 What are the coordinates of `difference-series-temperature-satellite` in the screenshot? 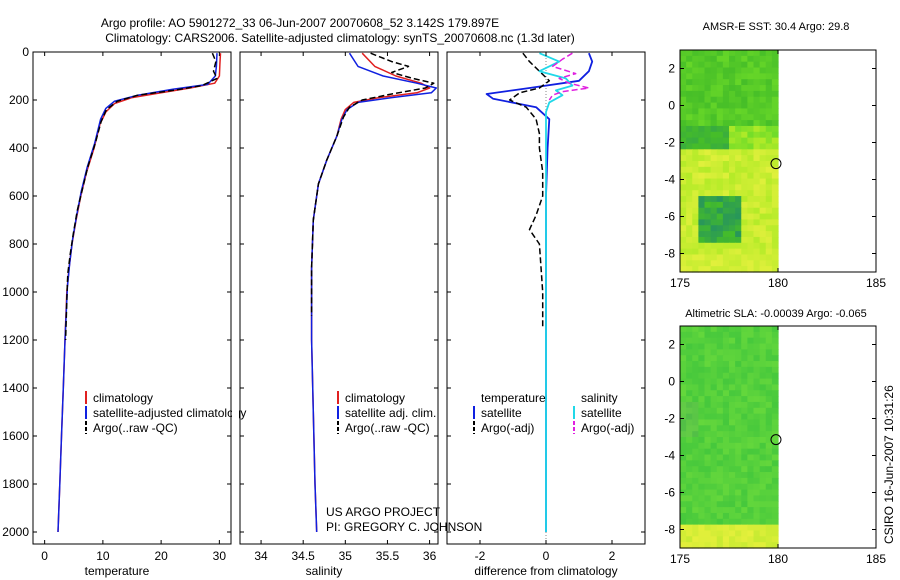 It's located at (539, 292).